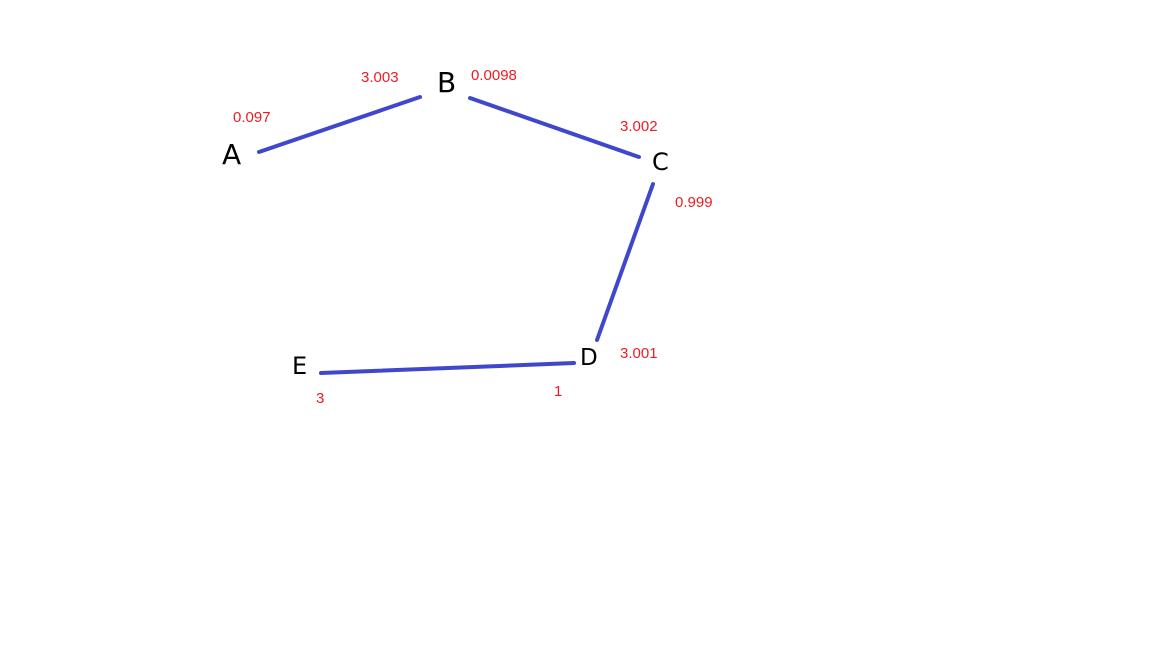  What do you see at coordinates (625, 262) in the screenshot?
I see `edge-c-d` at bounding box center [625, 262].